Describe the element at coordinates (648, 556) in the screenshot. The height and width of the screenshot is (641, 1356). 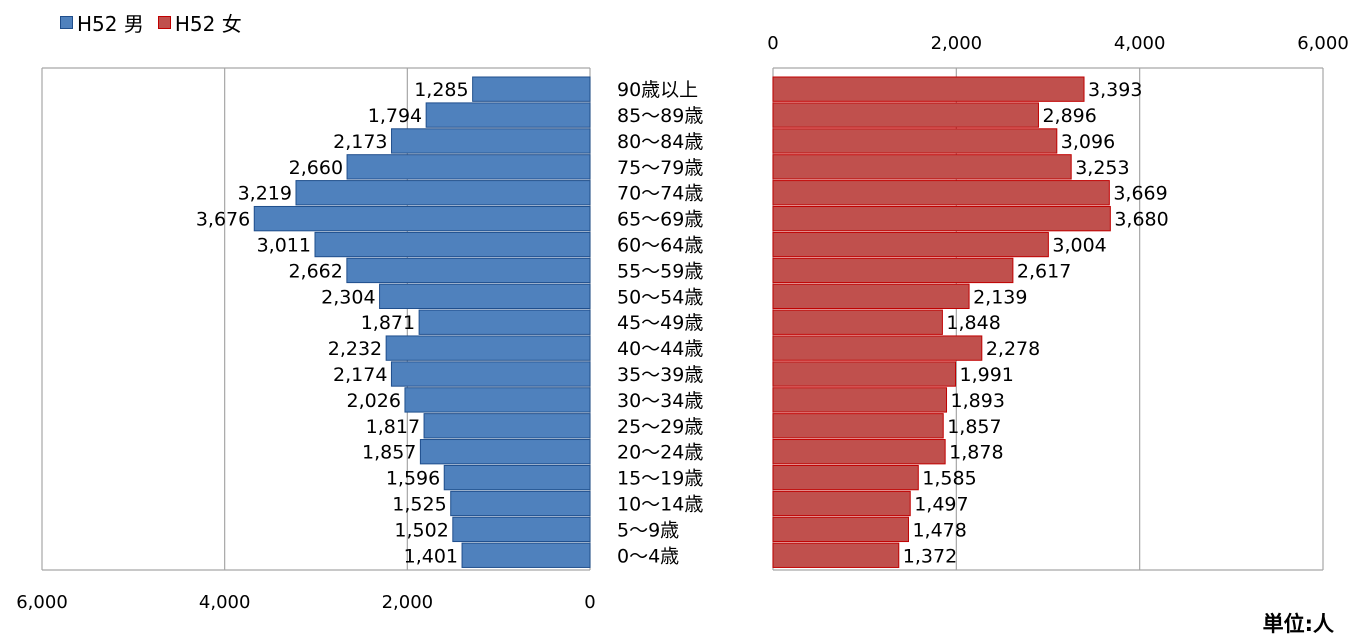
I see `category-label: 0～4歳` at that location.